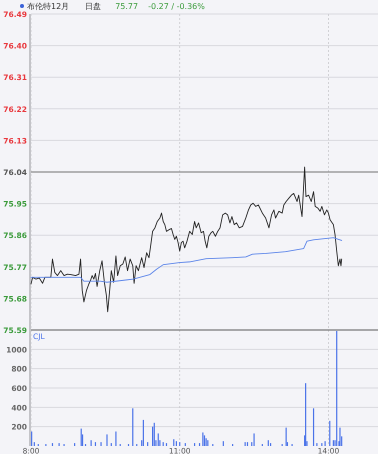 This screenshot has height=454, width=378. What do you see at coordinates (126, 6) in the screenshot?
I see `text: 75.77` at bounding box center [126, 6].